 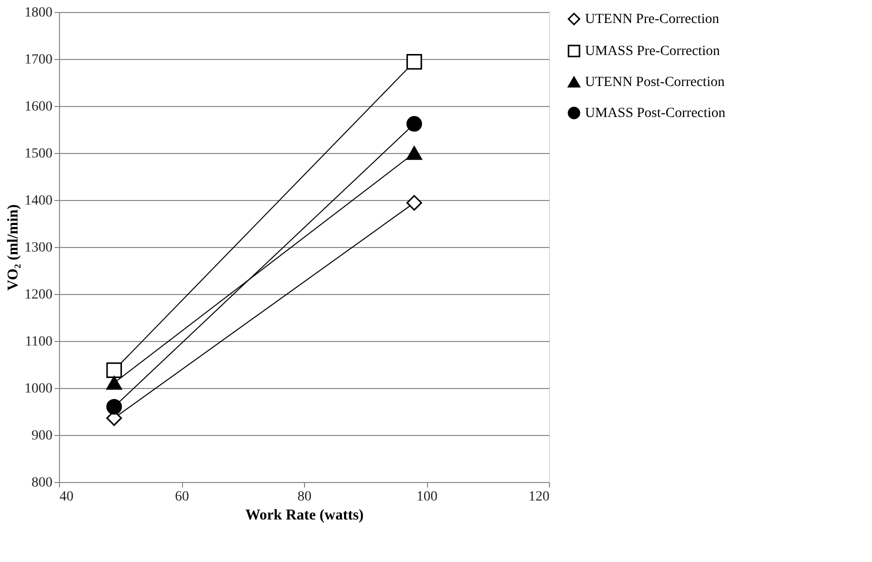 What do you see at coordinates (38, 295) in the screenshot?
I see `y-tick-label: 1200` at bounding box center [38, 295].